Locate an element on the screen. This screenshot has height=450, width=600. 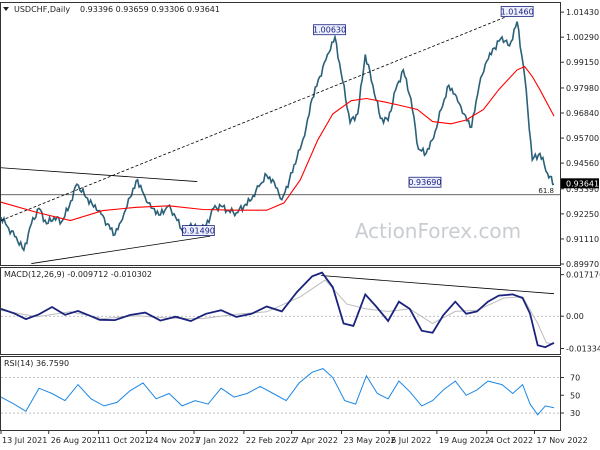
rsi-series-group is located at coordinates (277, 392).